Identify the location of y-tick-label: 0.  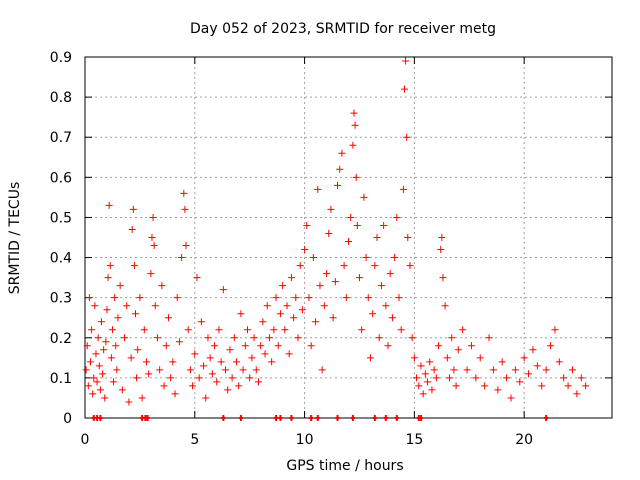
(67, 419).